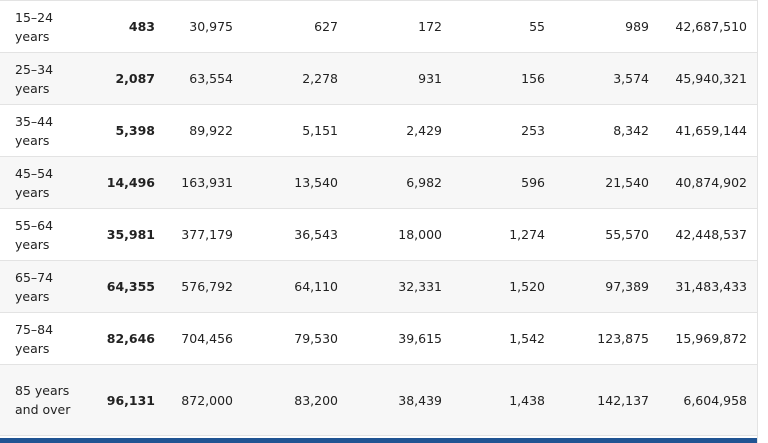 The width and height of the screenshot is (768, 443). What do you see at coordinates (607, 182) in the screenshot?
I see `table-cell: 21,540` at bounding box center [607, 182].